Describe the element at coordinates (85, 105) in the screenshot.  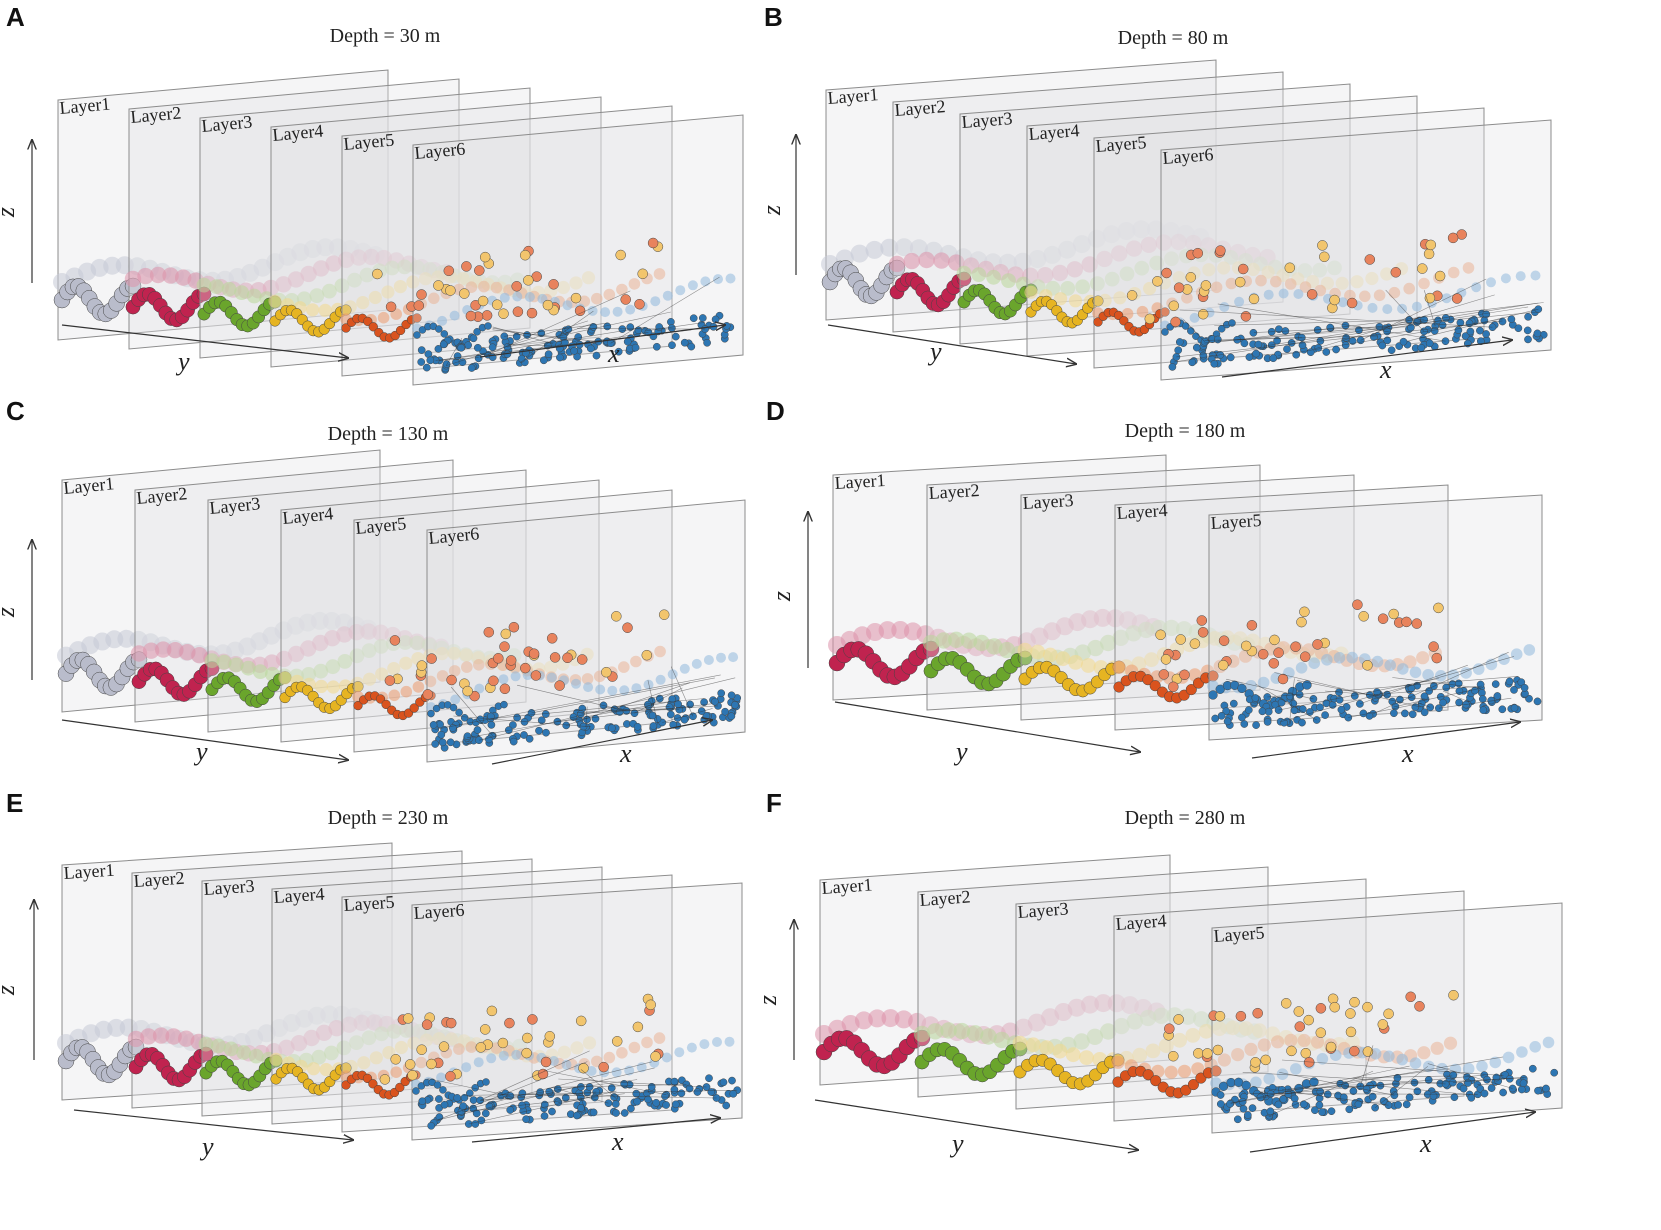
I see `layer-label: Layer1` at that location.